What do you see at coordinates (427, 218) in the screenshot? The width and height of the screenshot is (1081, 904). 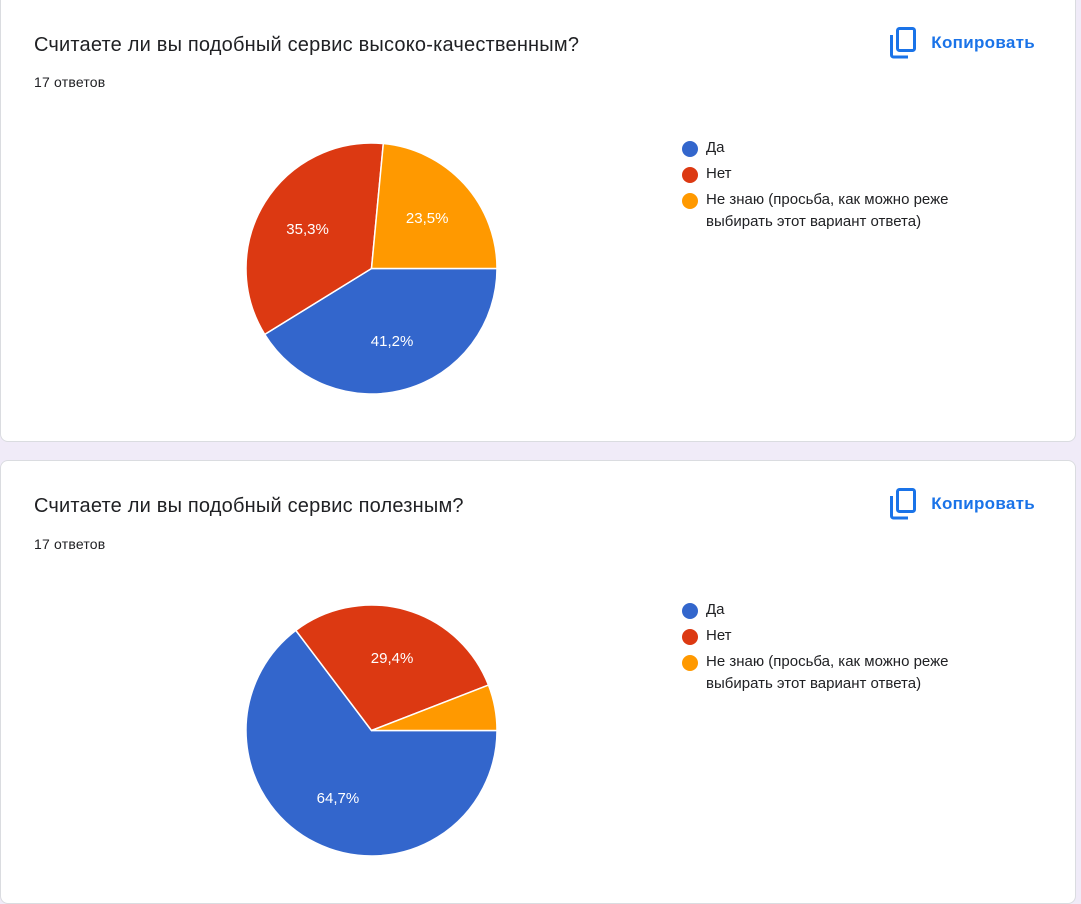 I see `slice-label: 23,5%` at bounding box center [427, 218].